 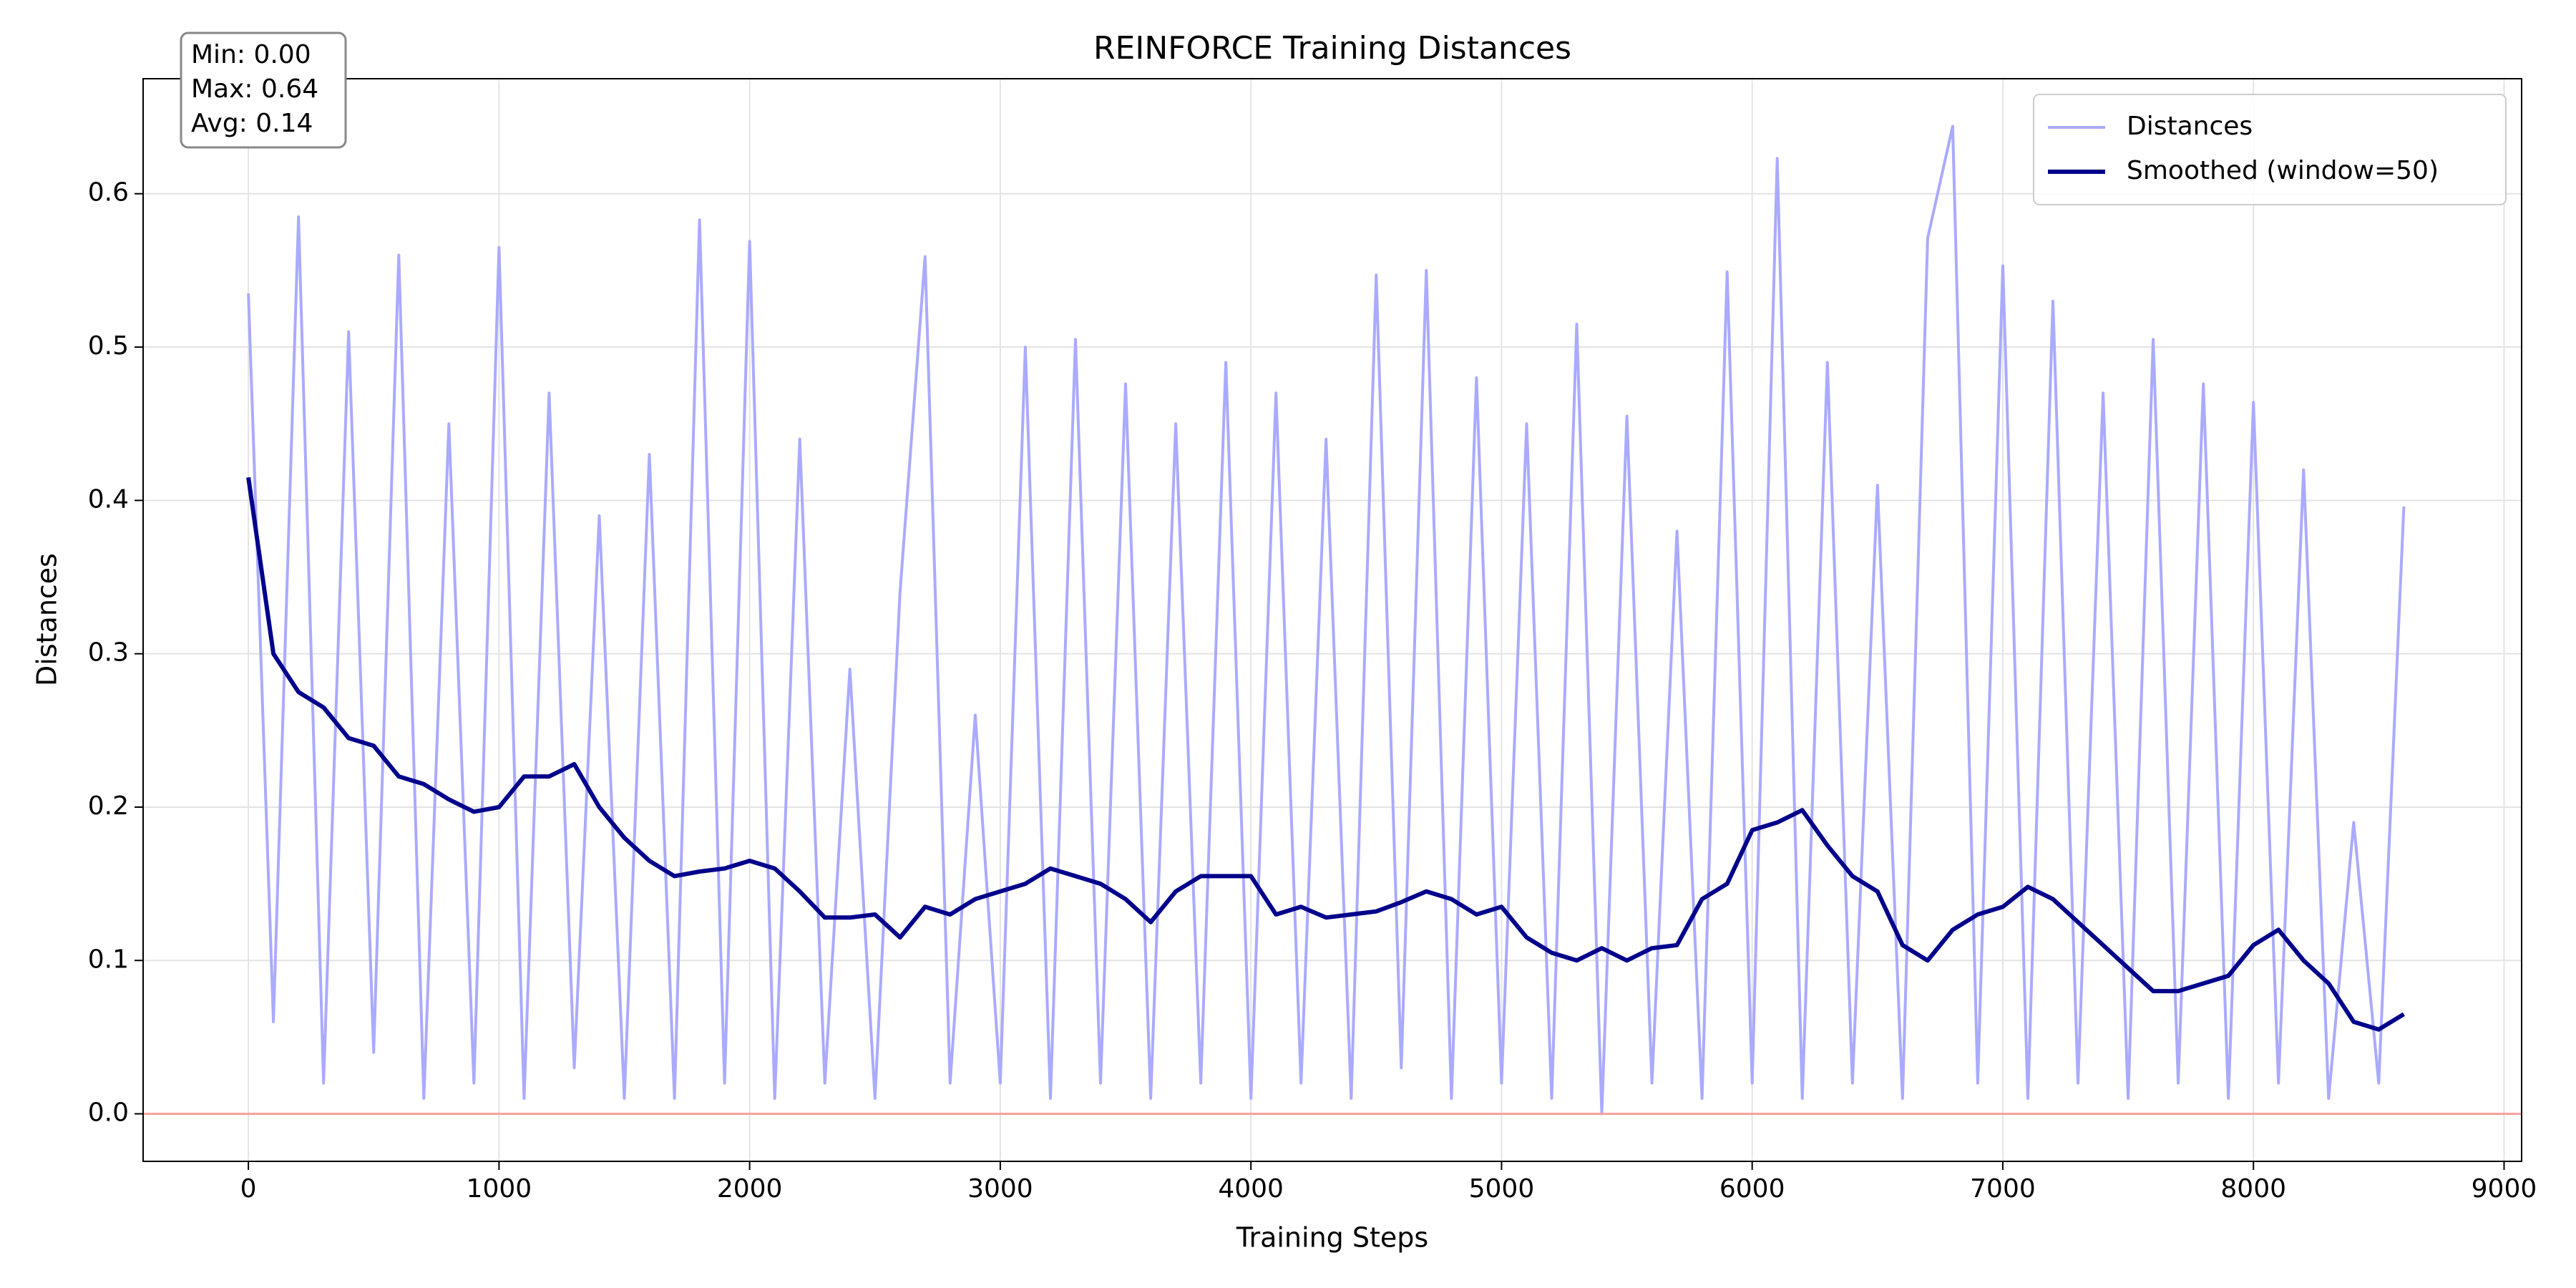 What do you see at coordinates (2190, 126) in the screenshot?
I see `legend-label: Distances` at bounding box center [2190, 126].